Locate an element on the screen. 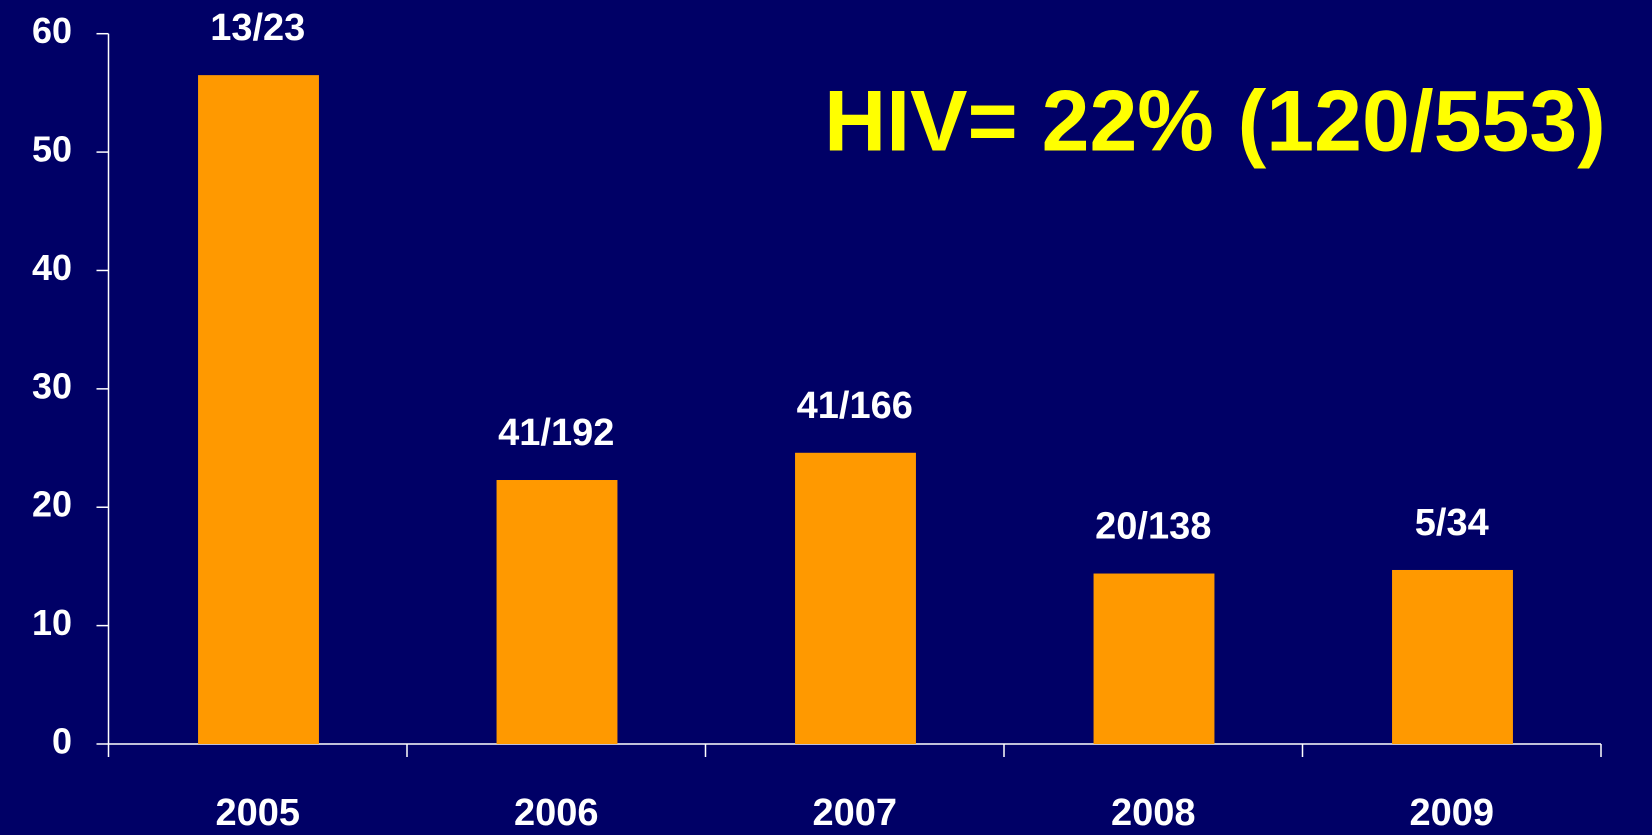 The image size is (1652, 835). y-tick-label: 40 is located at coordinates (52, 267).